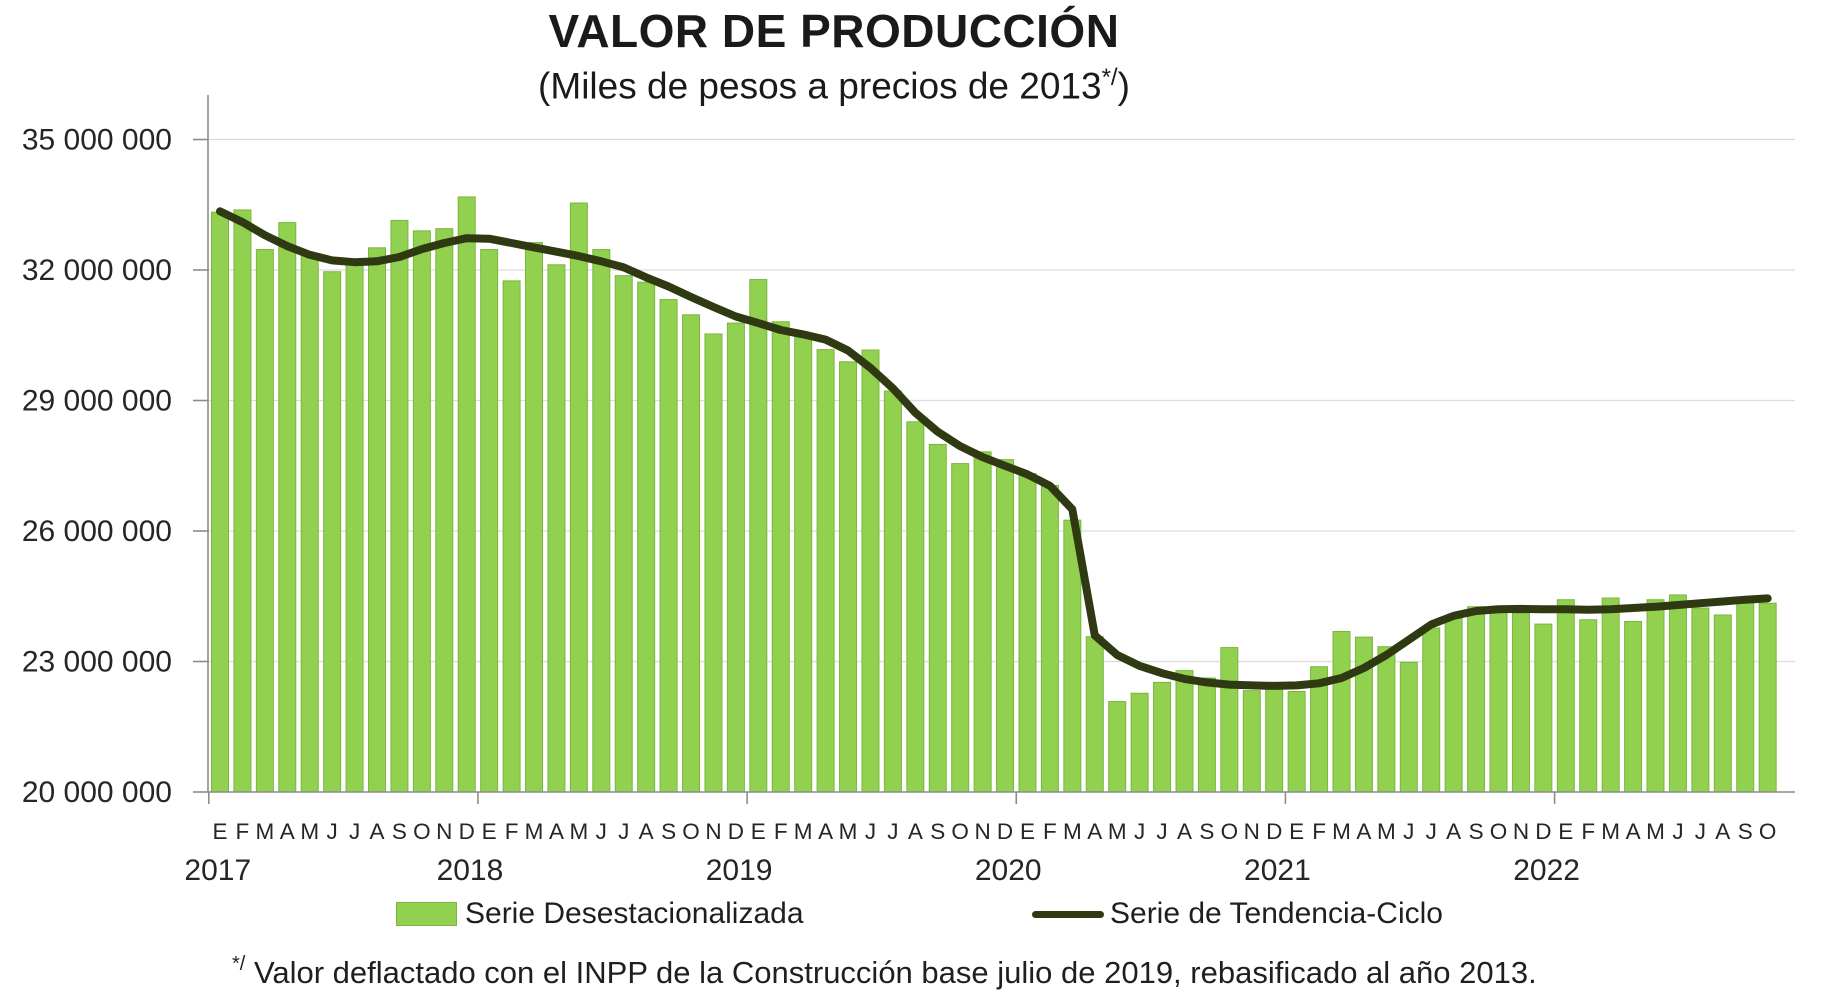  Describe the element at coordinates (1068, 914) in the screenshot. I see `legend-line-swatch` at that location.